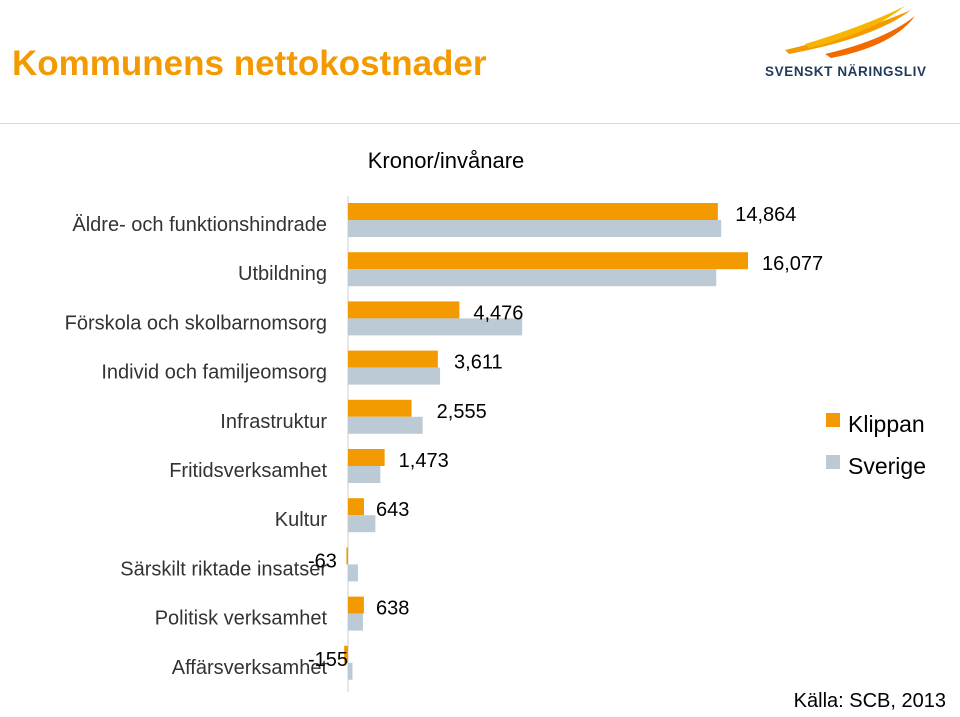 This screenshot has height=717, width=960. What do you see at coordinates (346, 654) in the screenshot?
I see `bar-klippan-affarsverksamhet` at bounding box center [346, 654].